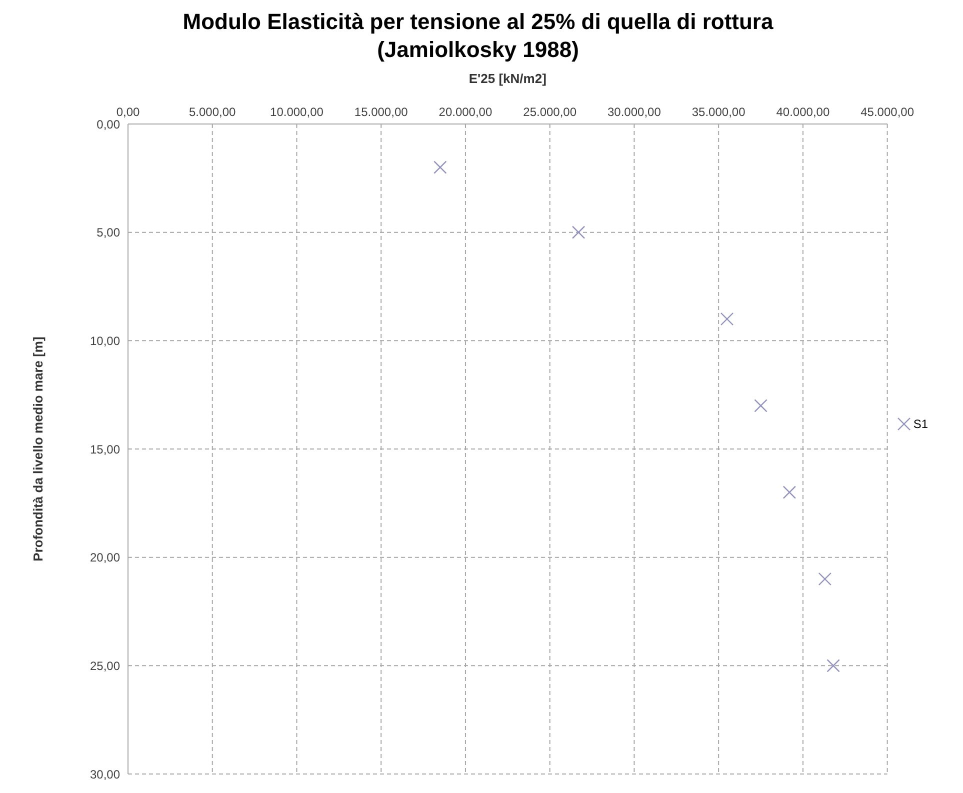 The image size is (963, 793). I want to click on x-tick-label: 40.000,00, so click(803, 112).